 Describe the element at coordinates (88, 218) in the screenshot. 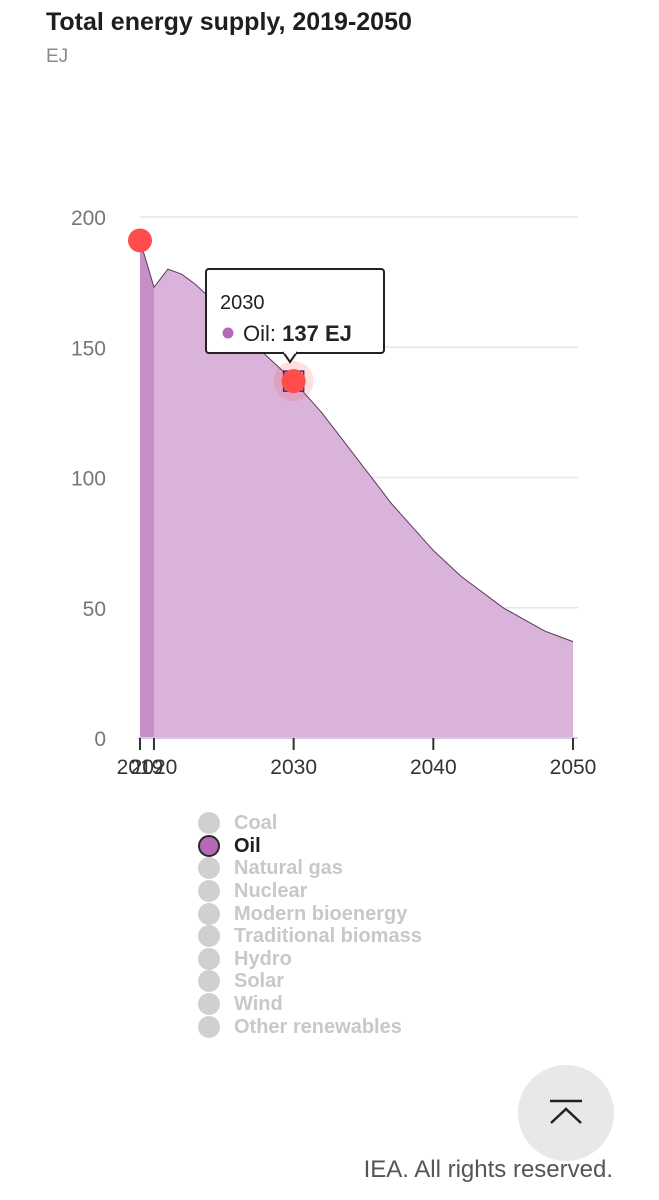

I see `y-tick-label: 200` at that location.